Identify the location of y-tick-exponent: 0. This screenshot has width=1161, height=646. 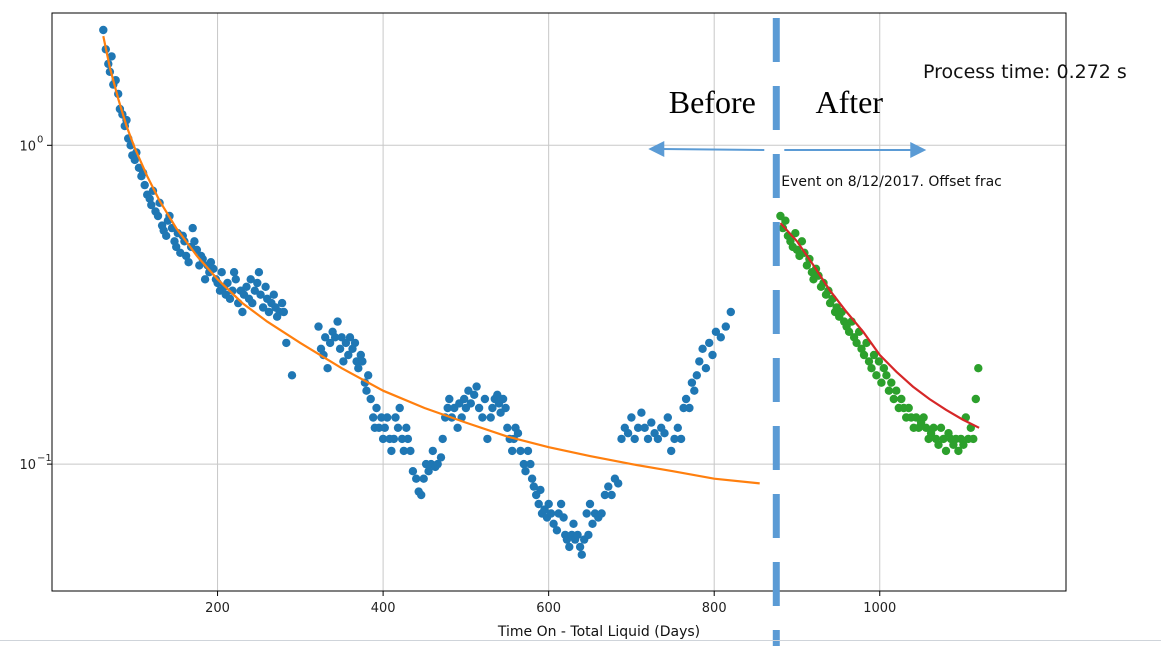
(40, 139).